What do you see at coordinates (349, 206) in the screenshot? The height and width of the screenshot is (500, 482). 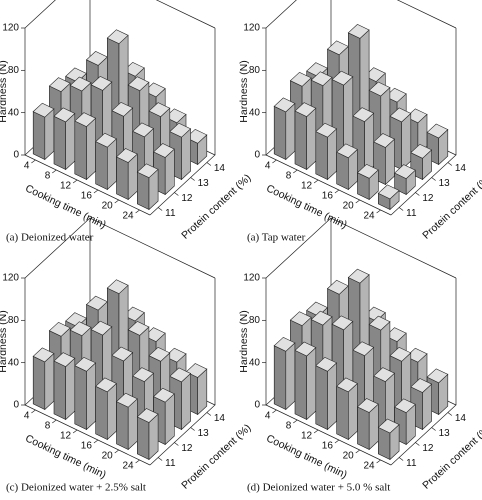 I see `x-tick-label: 20` at bounding box center [349, 206].